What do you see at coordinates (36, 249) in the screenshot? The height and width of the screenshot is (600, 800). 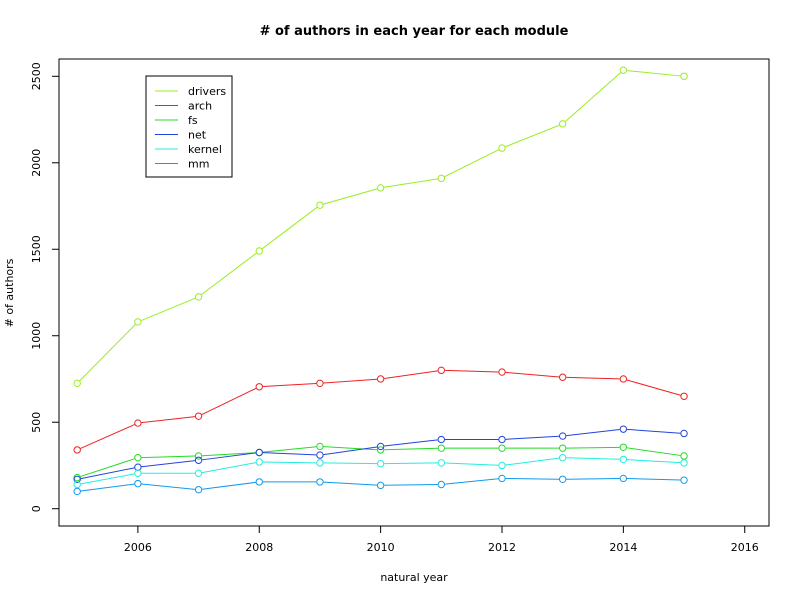 I see `y-tick-label: 1500` at bounding box center [36, 249].